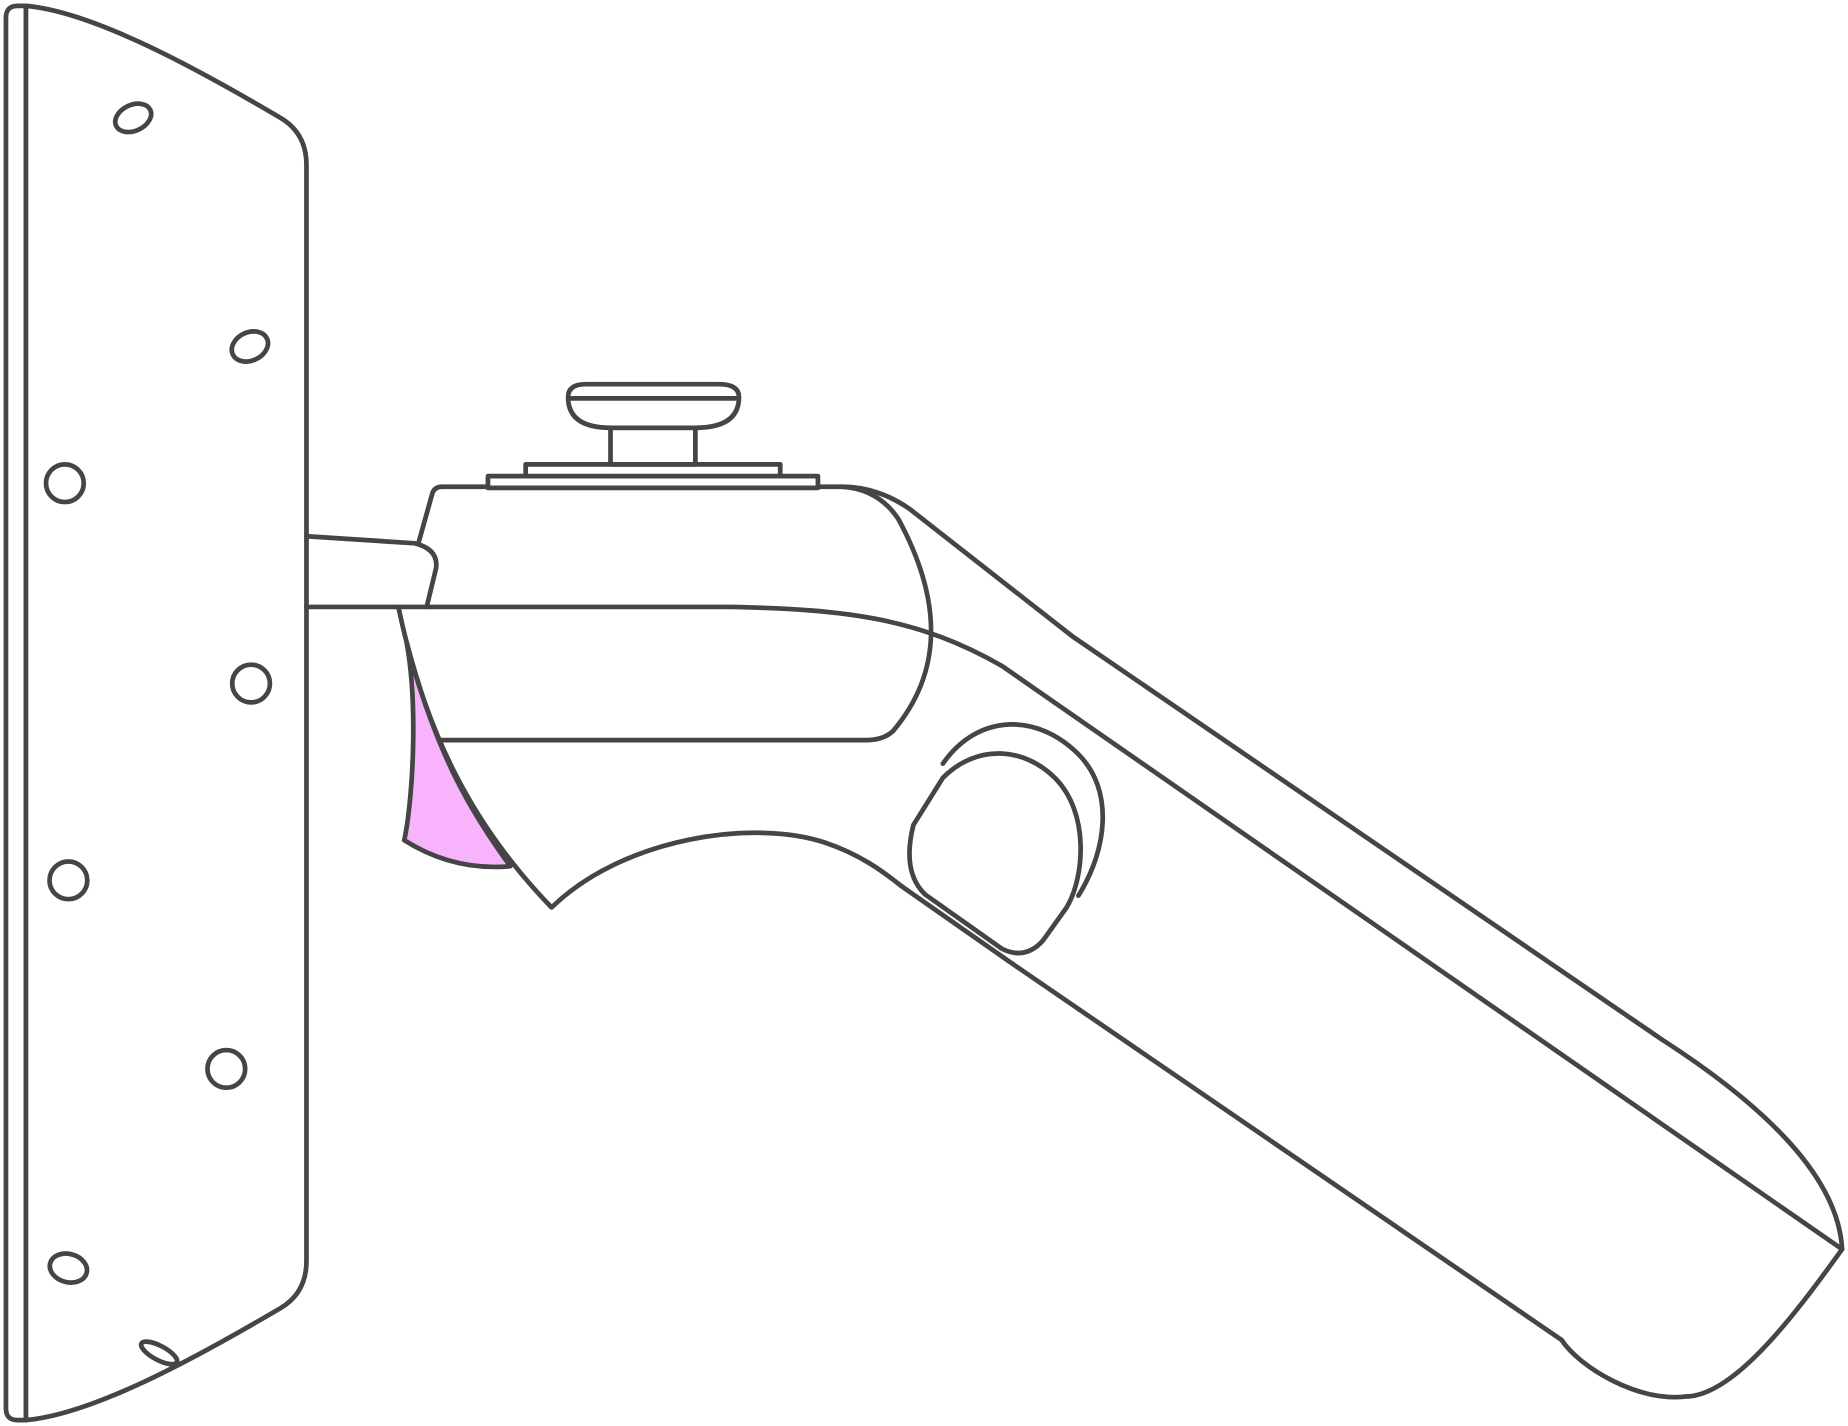  Describe the element at coordinates (457, 754) in the screenshot. I see `highlight` at that location.